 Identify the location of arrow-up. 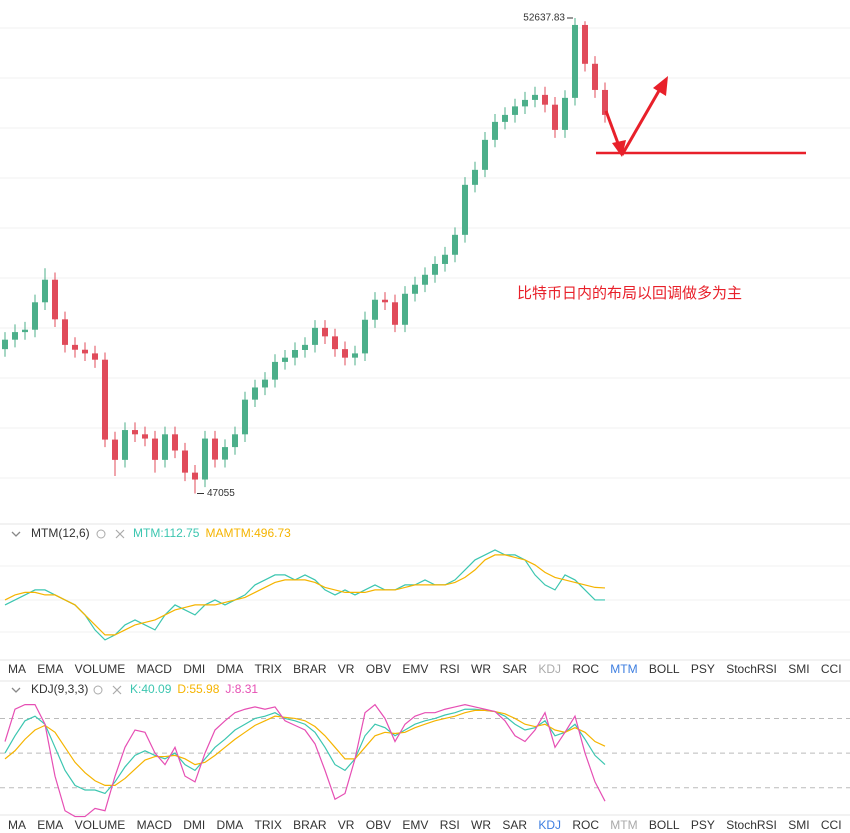
(641, 122).